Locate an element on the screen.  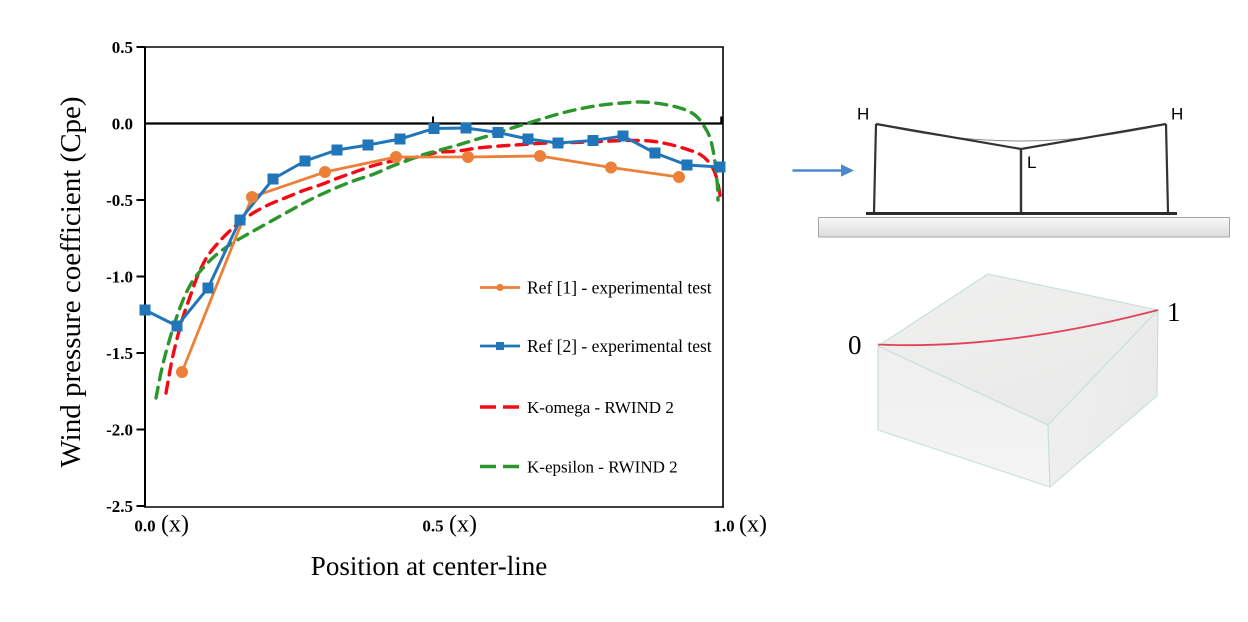
svg-text: 0 is located at coordinates (855, 345).